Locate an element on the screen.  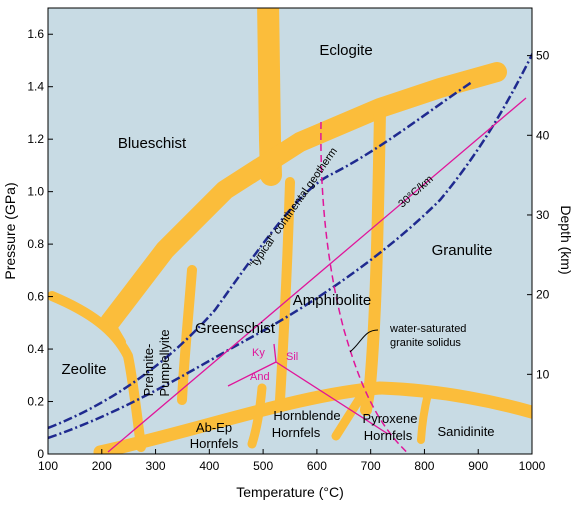
x-tick-label: 400 is located at coordinates (209, 466).